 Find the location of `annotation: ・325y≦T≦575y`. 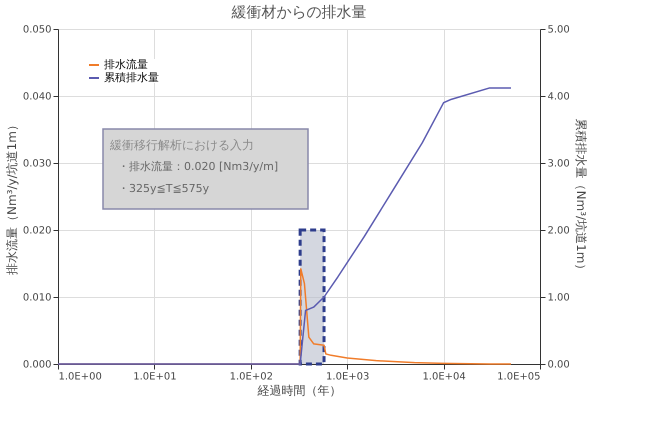

annotation: ・325y≦T≦575y is located at coordinates (164, 188).